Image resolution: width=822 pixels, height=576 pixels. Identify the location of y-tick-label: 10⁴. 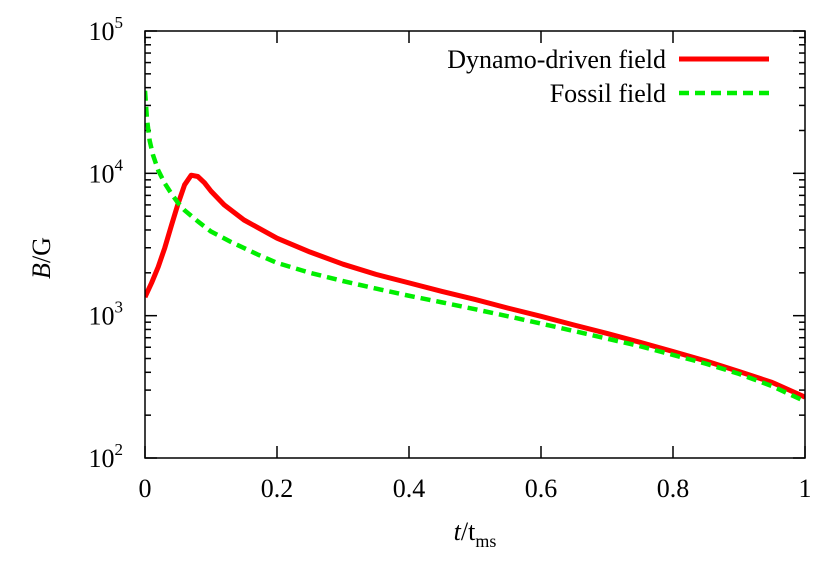
(106, 171).